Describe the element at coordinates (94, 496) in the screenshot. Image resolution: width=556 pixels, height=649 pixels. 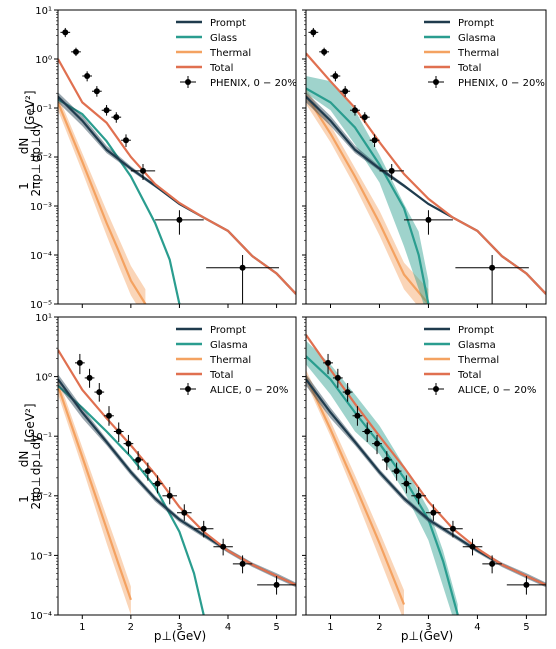
I see `series-band-thermal` at that location.